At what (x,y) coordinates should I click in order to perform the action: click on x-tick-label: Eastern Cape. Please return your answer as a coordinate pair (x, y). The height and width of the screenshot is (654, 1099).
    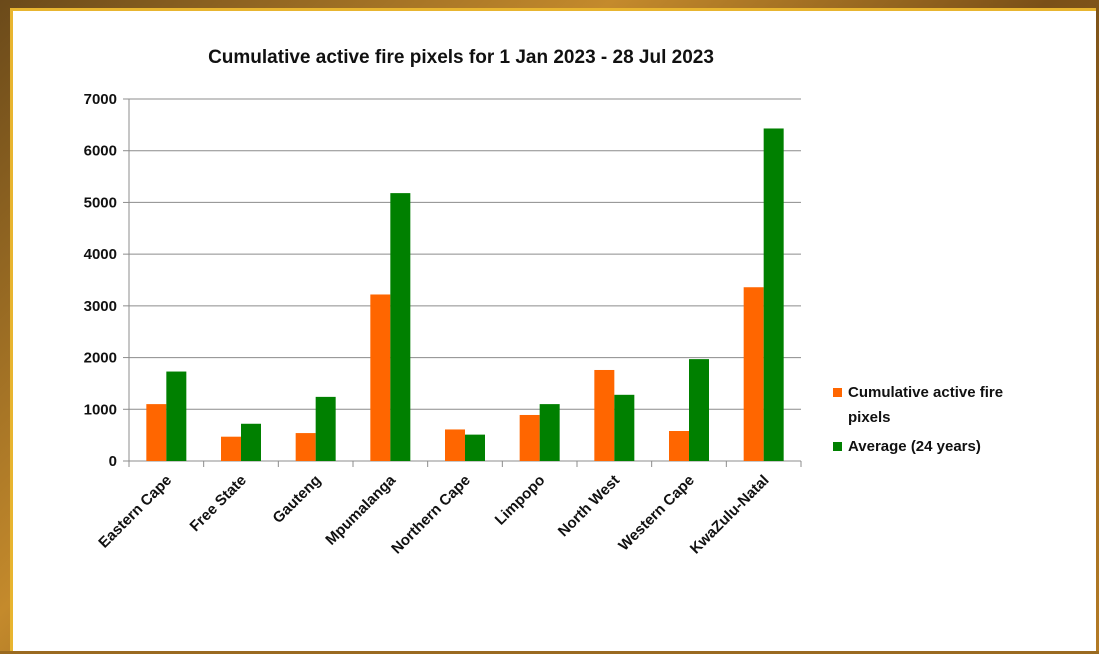
    Looking at the image, I should click on (135, 512).